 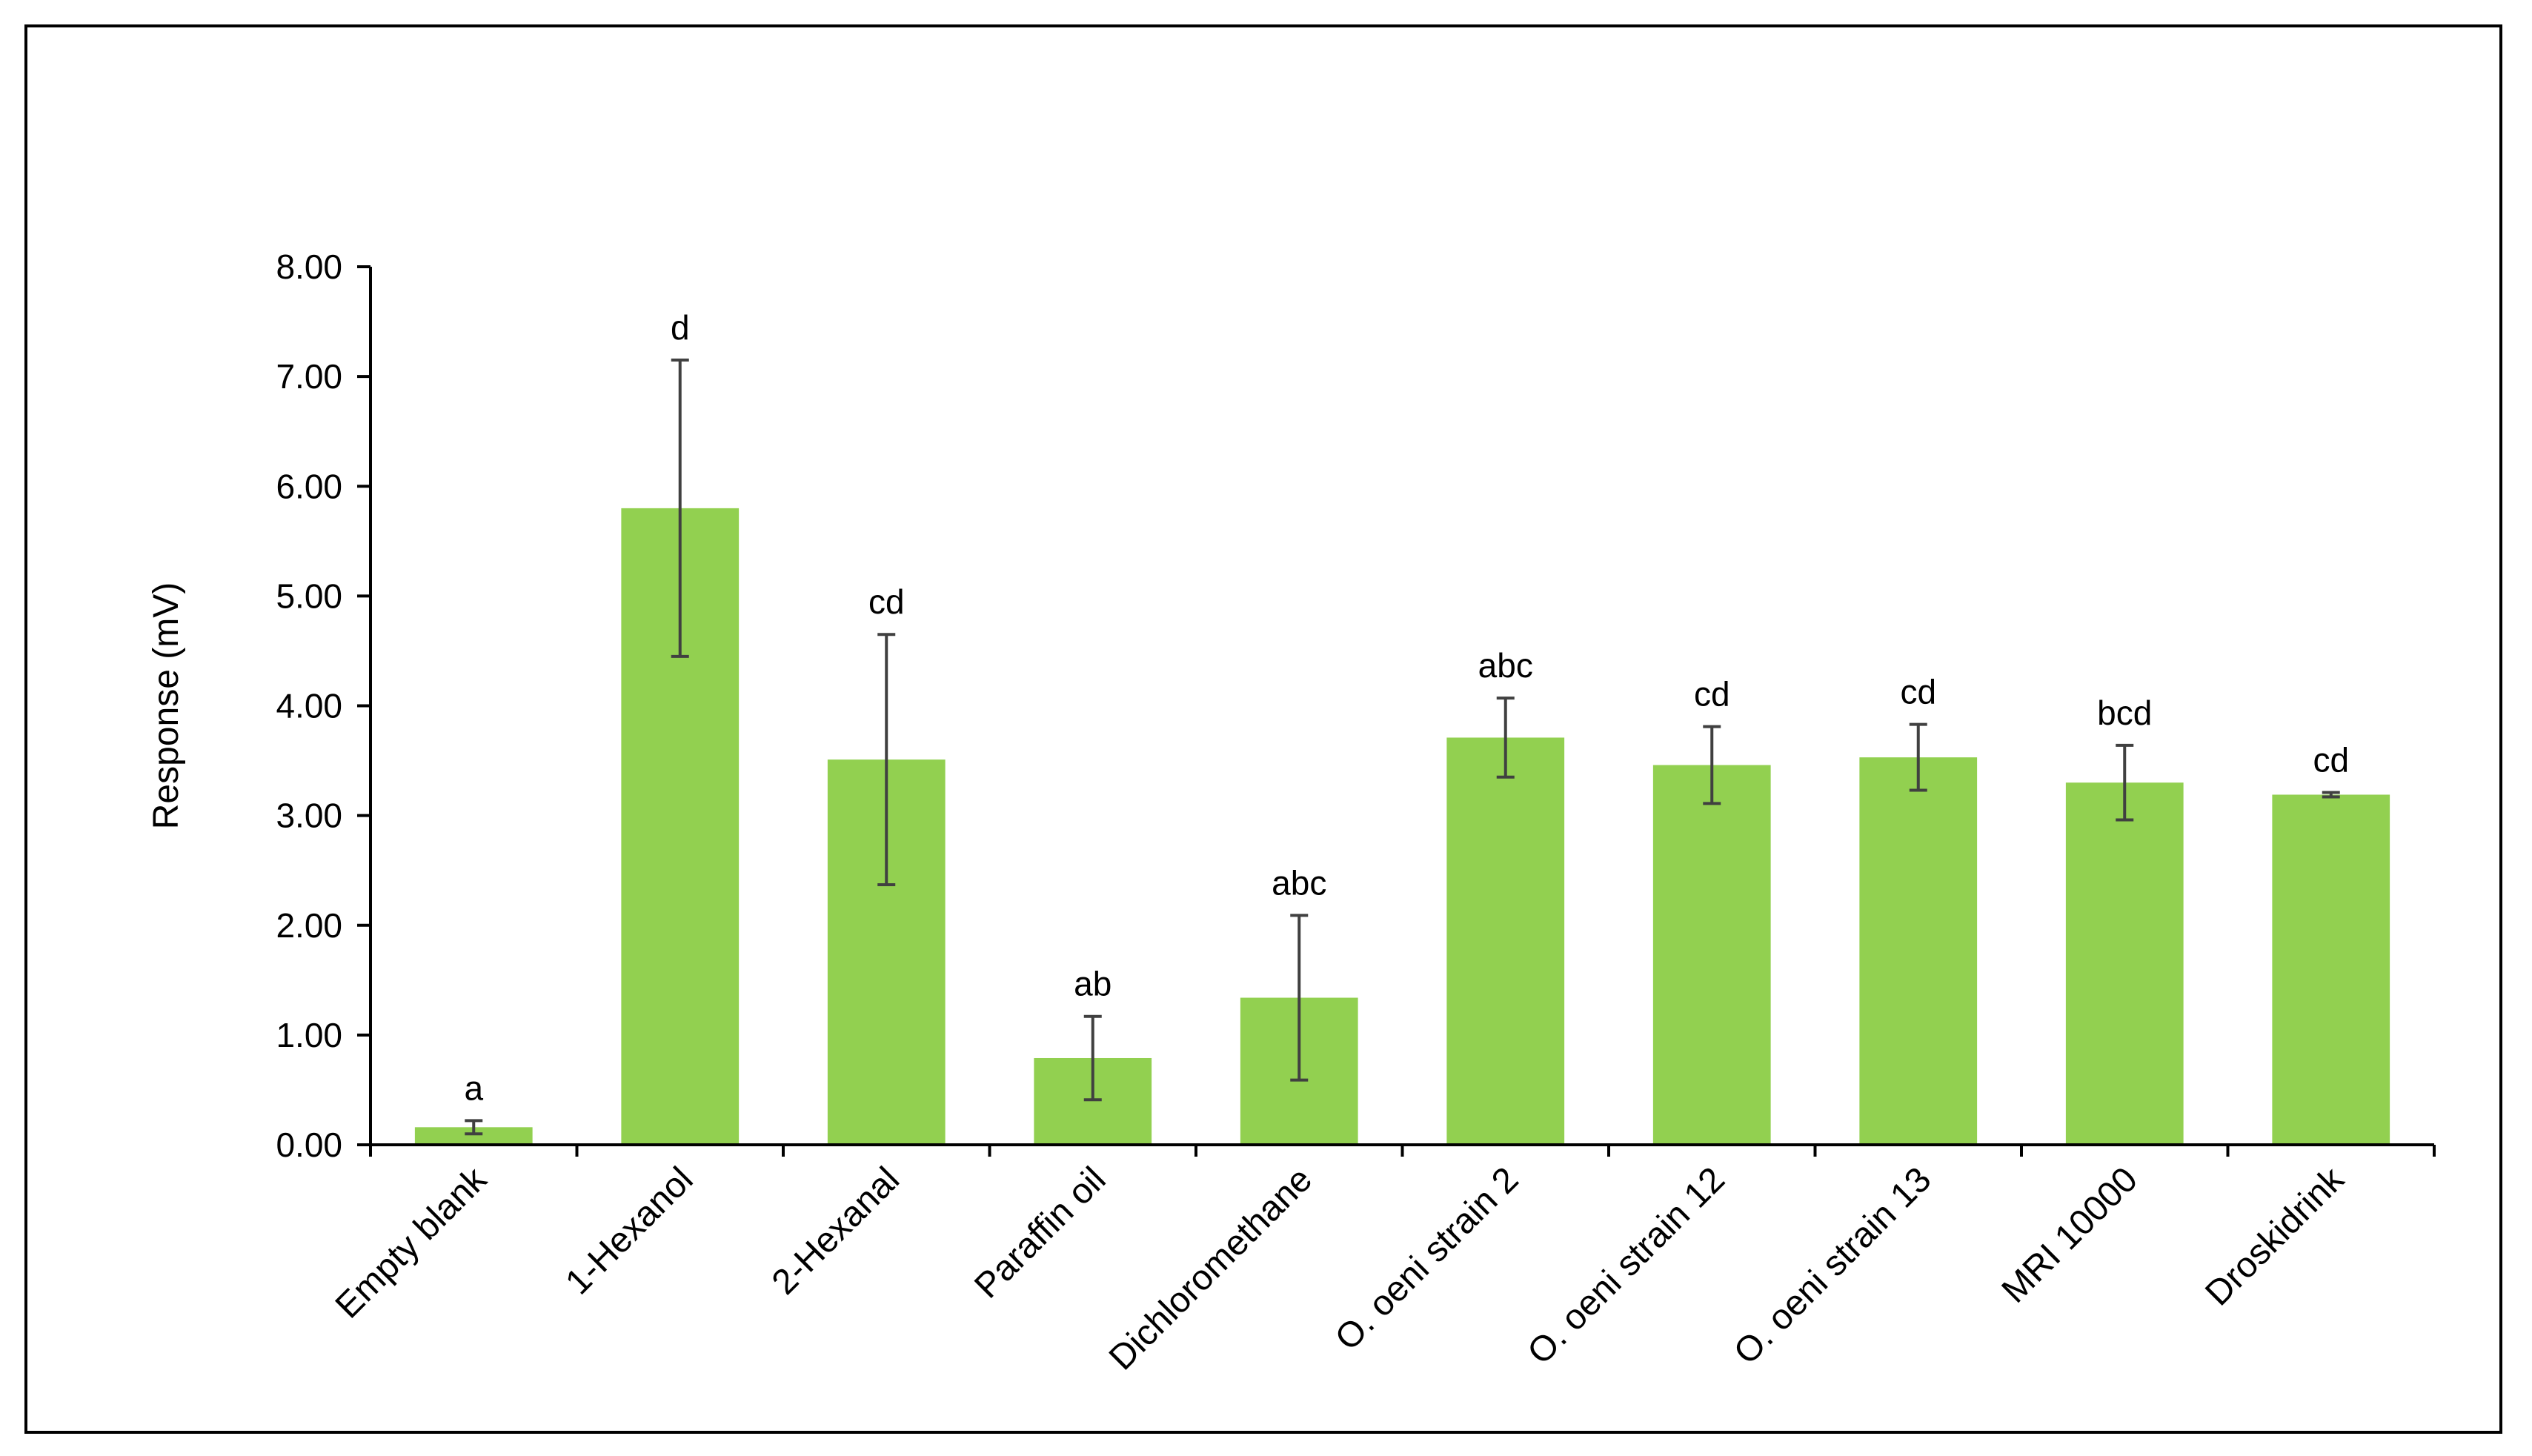 I want to click on x-axis-ticks, so click(x=1505, y=1151).